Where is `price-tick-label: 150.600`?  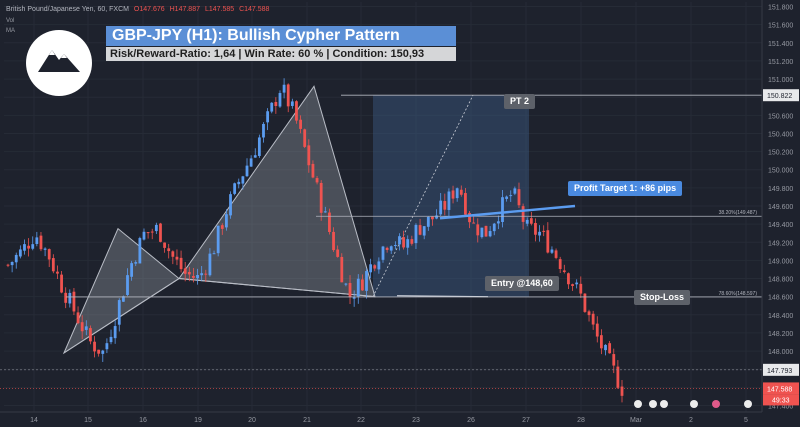
price-tick-label: 150.600 is located at coordinates (780, 116).